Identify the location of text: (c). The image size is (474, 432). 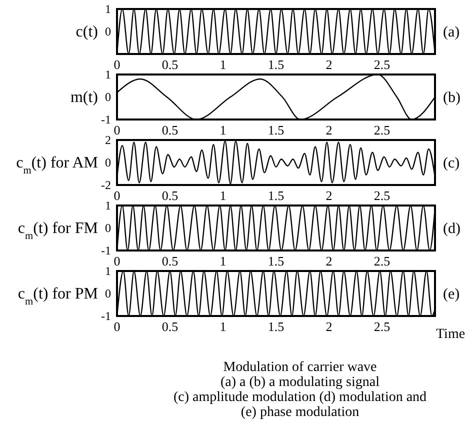
(451, 164).